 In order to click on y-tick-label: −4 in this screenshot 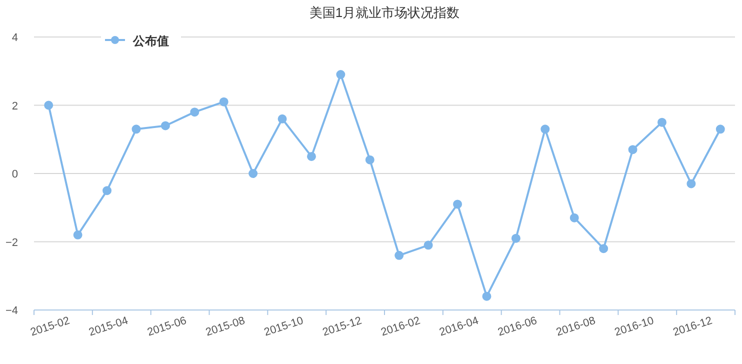, I will do `click(11, 311)`.